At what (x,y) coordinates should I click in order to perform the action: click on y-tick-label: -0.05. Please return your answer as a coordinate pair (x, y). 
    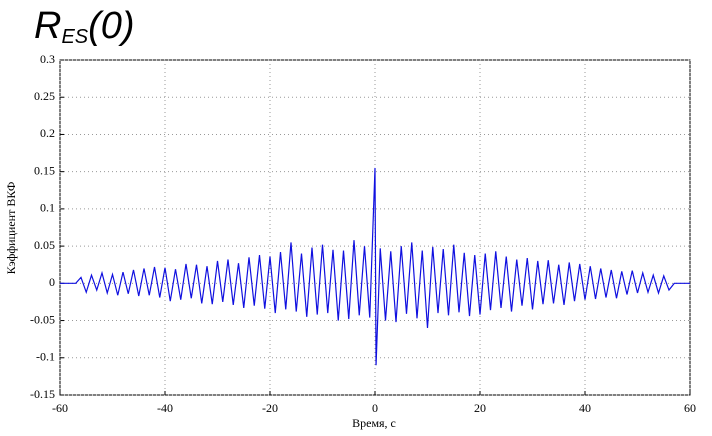
    Looking at the image, I should click on (42, 319).